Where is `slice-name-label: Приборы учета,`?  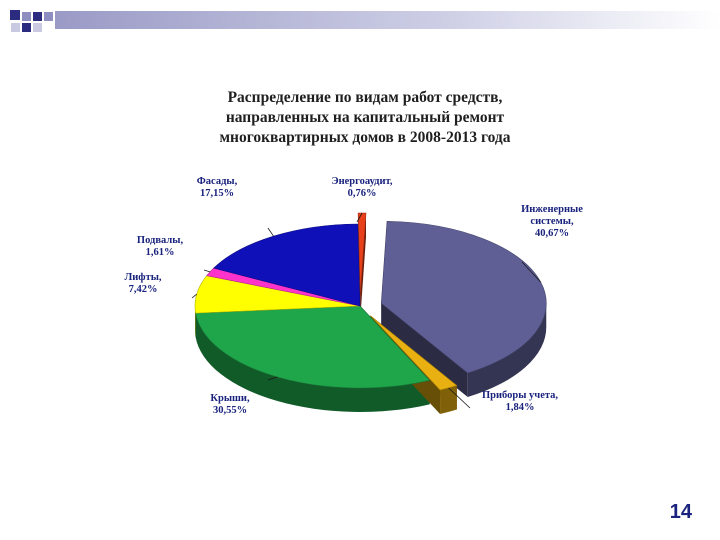
slice-name-label: Приборы учета, is located at coordinates (520, 395).